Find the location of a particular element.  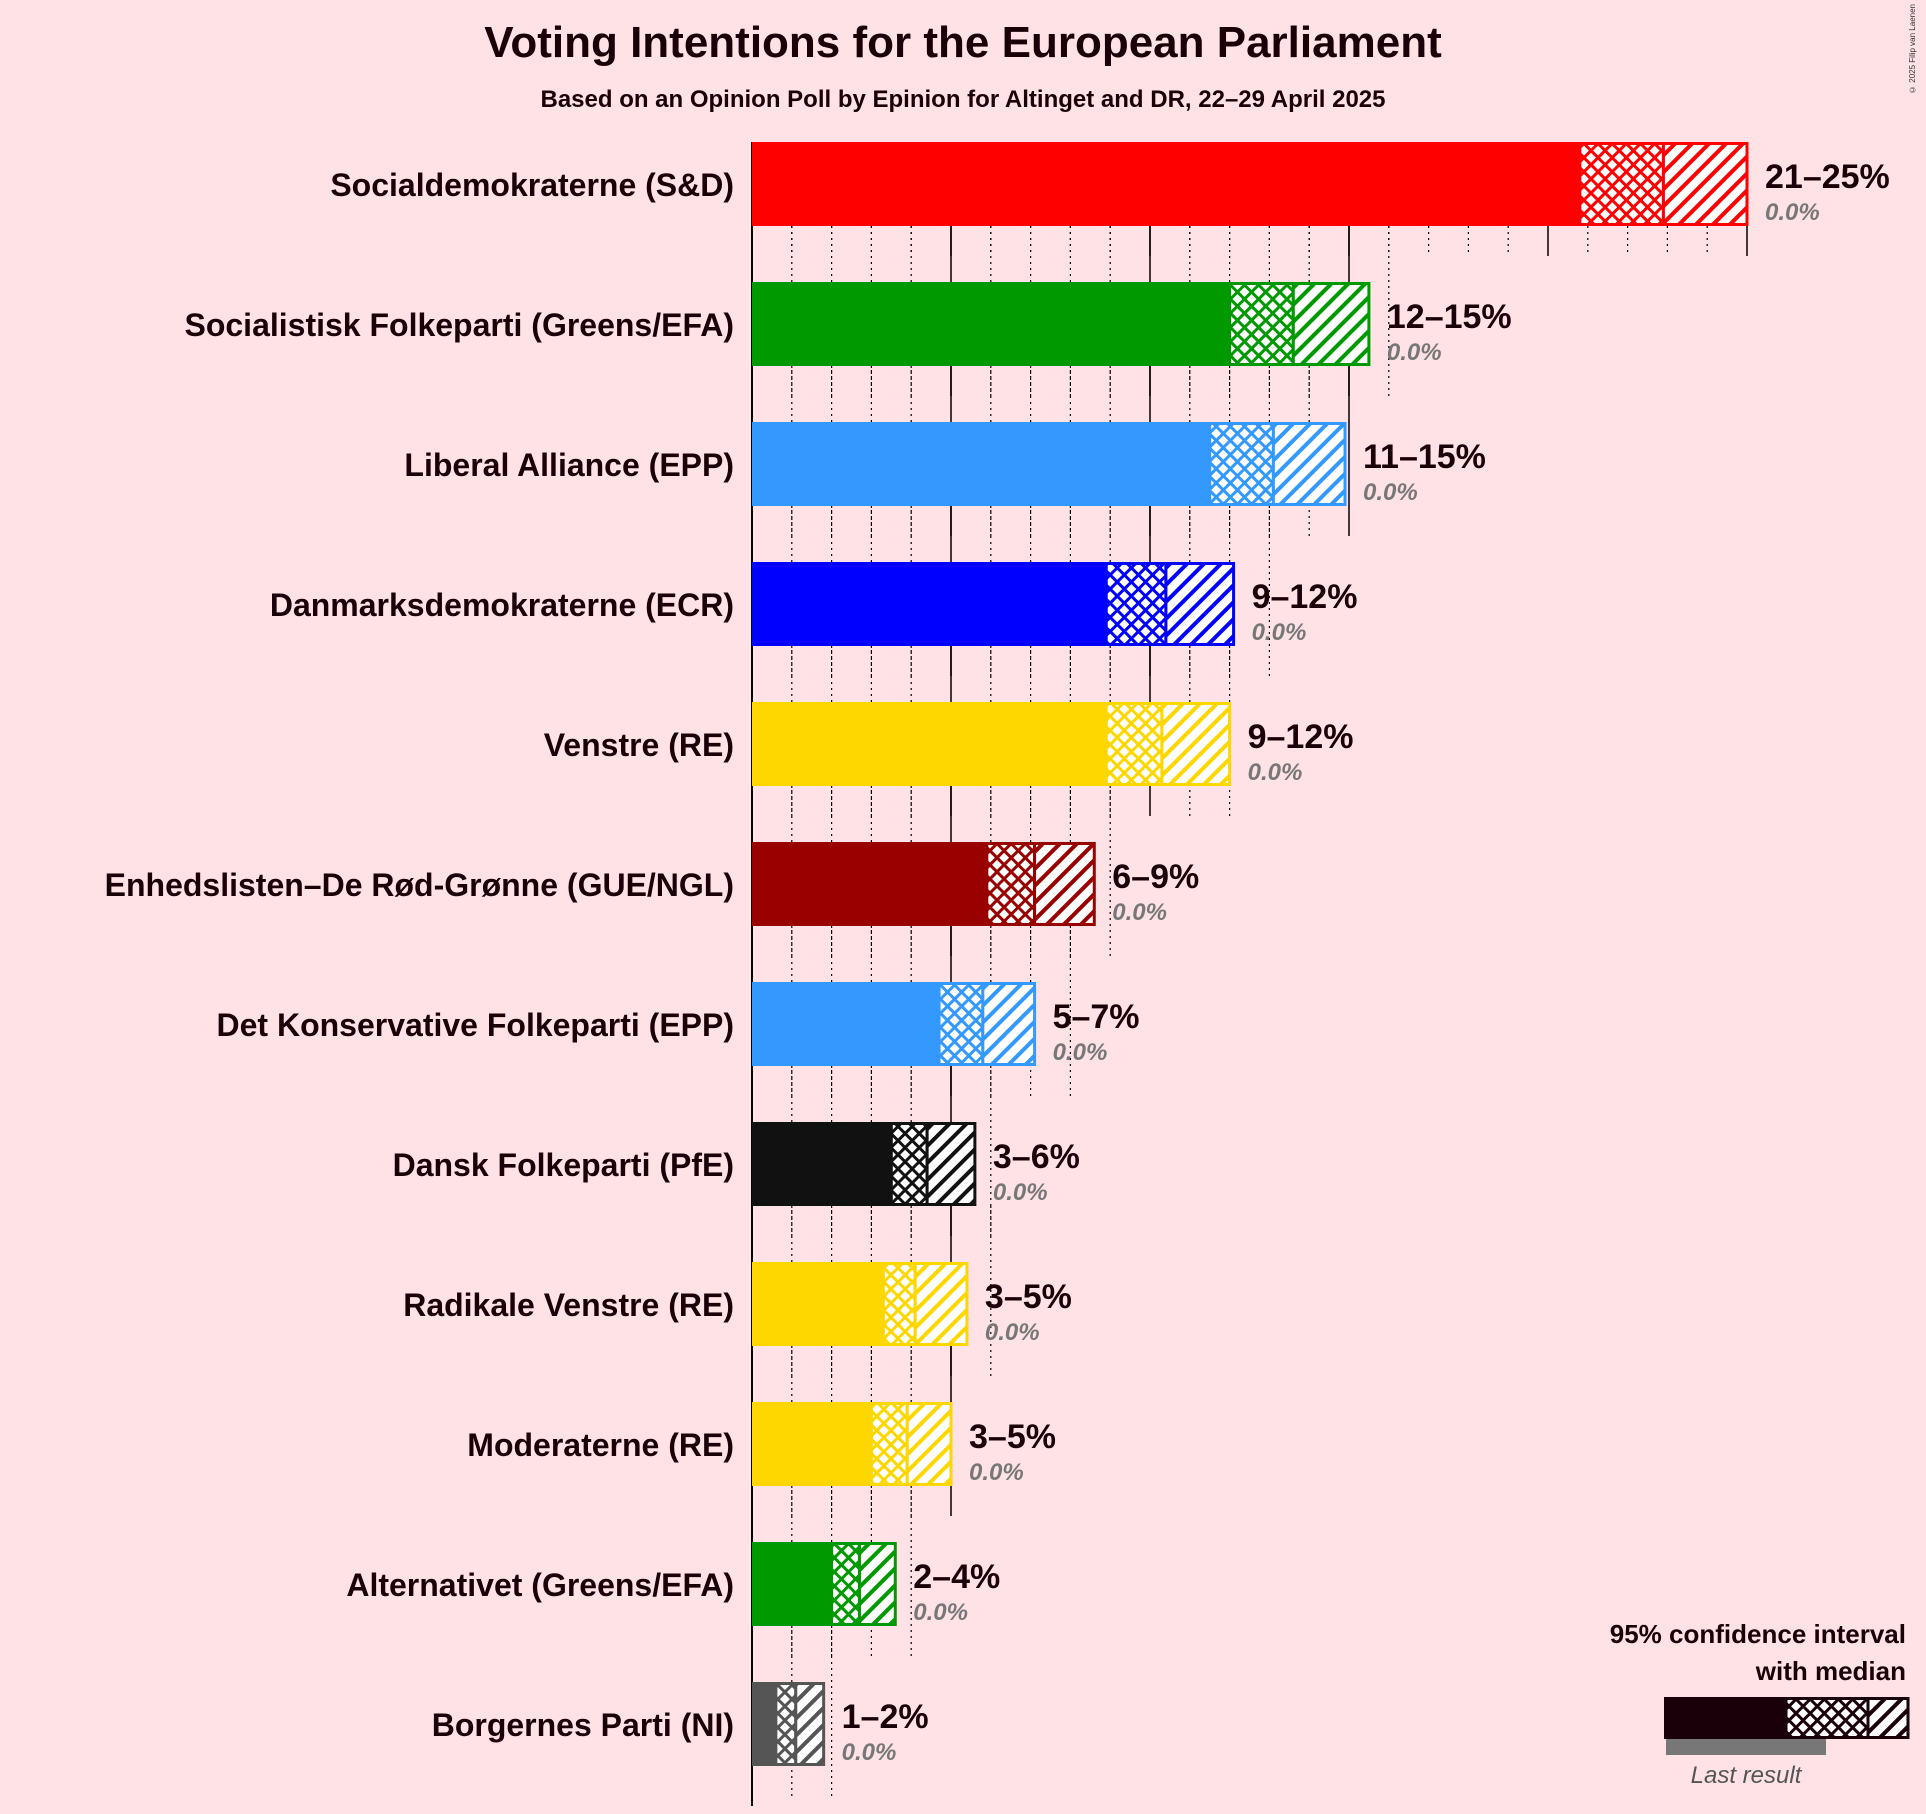

party-name-label: Venstre (RE) is located at coordinates (639, 745).